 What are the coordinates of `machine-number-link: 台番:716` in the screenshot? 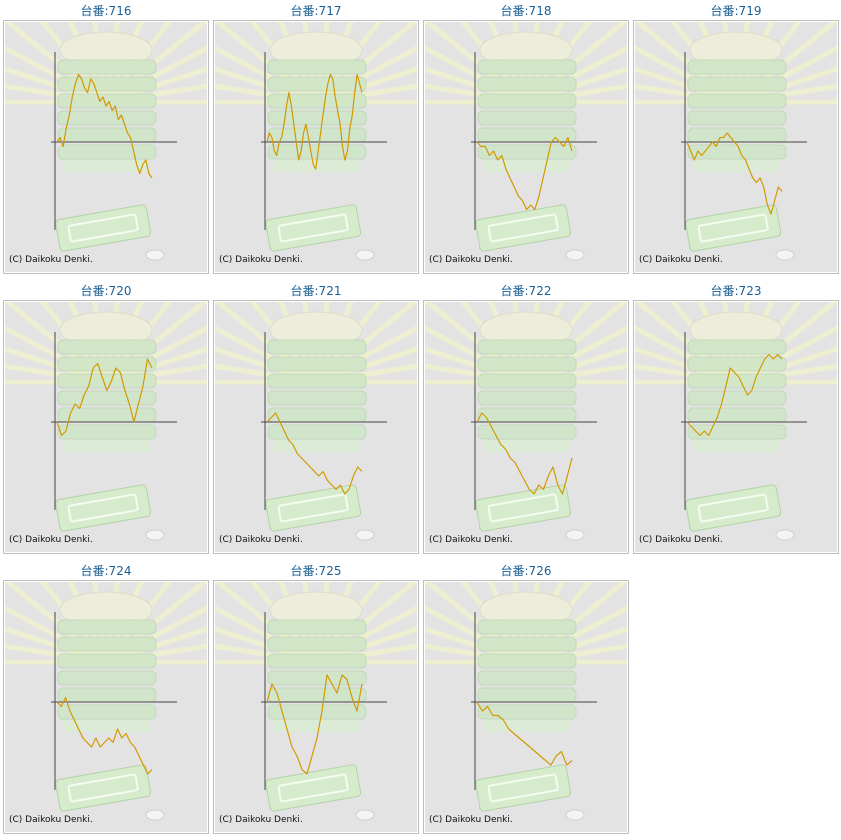 It's located at (106, 11).